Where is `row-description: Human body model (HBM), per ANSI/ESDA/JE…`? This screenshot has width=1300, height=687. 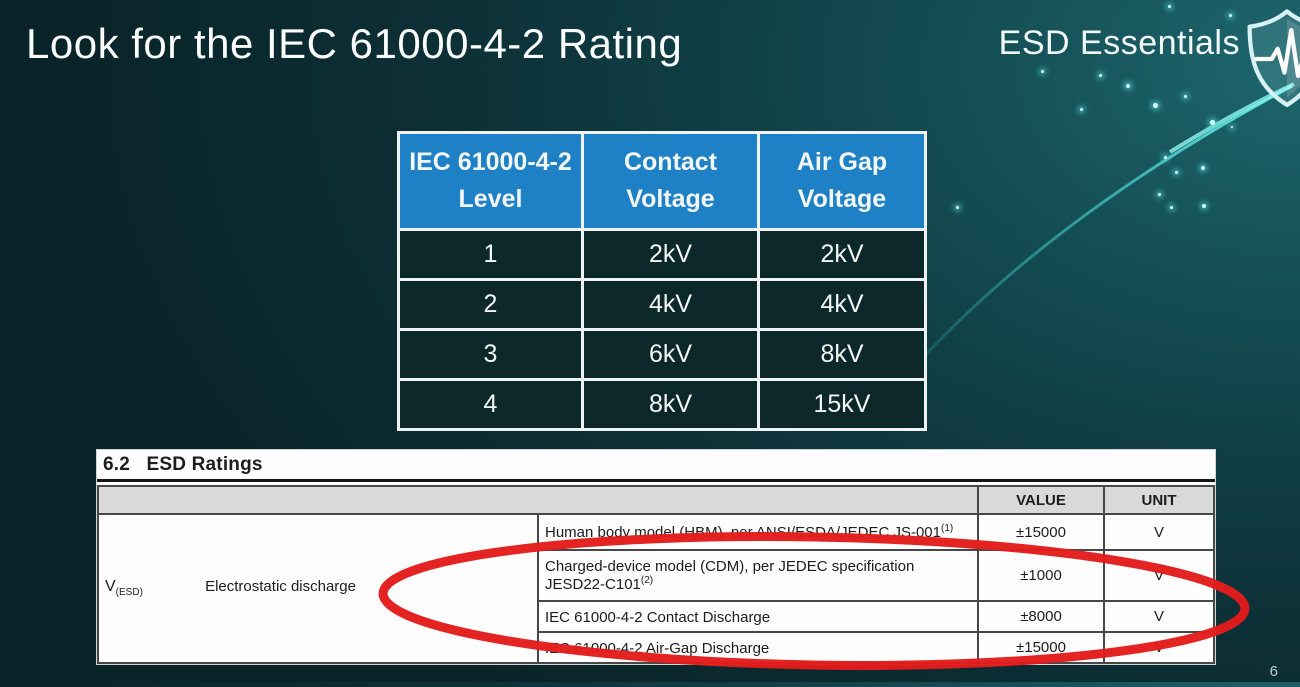 row-description: Human body model (HBM), per ANSI/ESDA/JE… is located at coordinates (758, 532).